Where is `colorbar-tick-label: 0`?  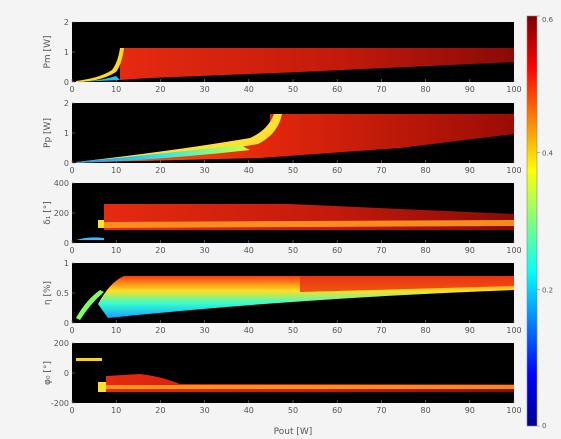
colorbar-tick-label: 0 is located at coordinates (544, 426).